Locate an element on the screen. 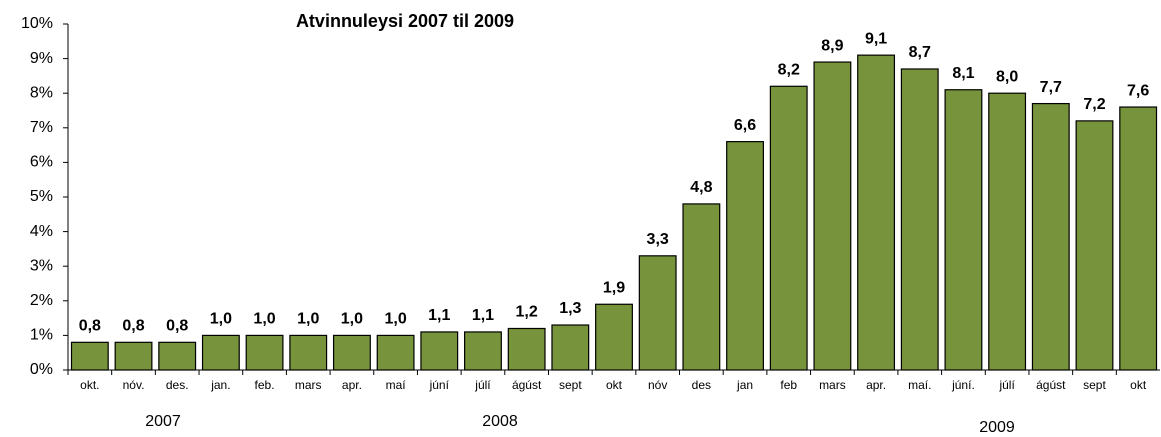 The image size is (1161, 437). x-tick-label: maí is located at coordinates (396, 385).